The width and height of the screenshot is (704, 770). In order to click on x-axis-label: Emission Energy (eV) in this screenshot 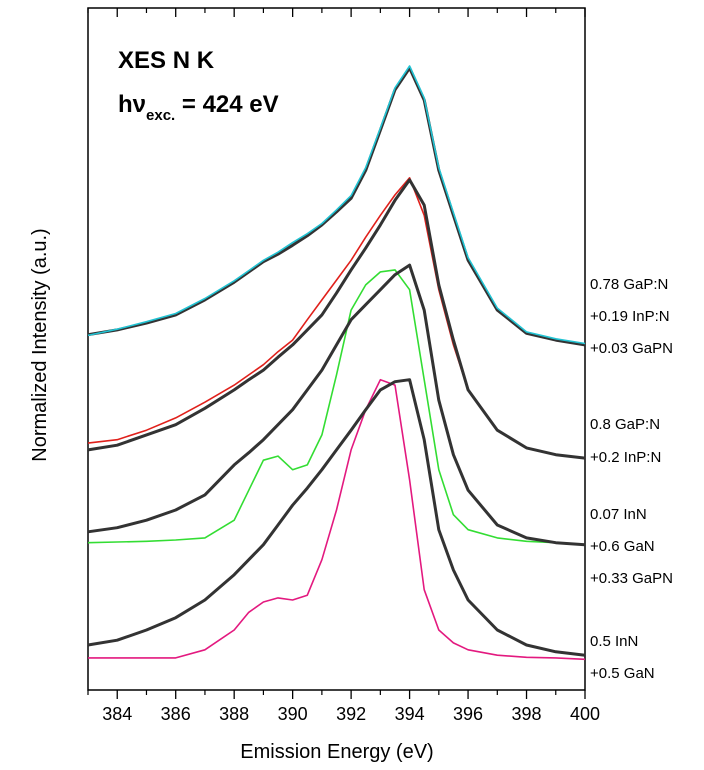, I will do `click(336, 752)`.